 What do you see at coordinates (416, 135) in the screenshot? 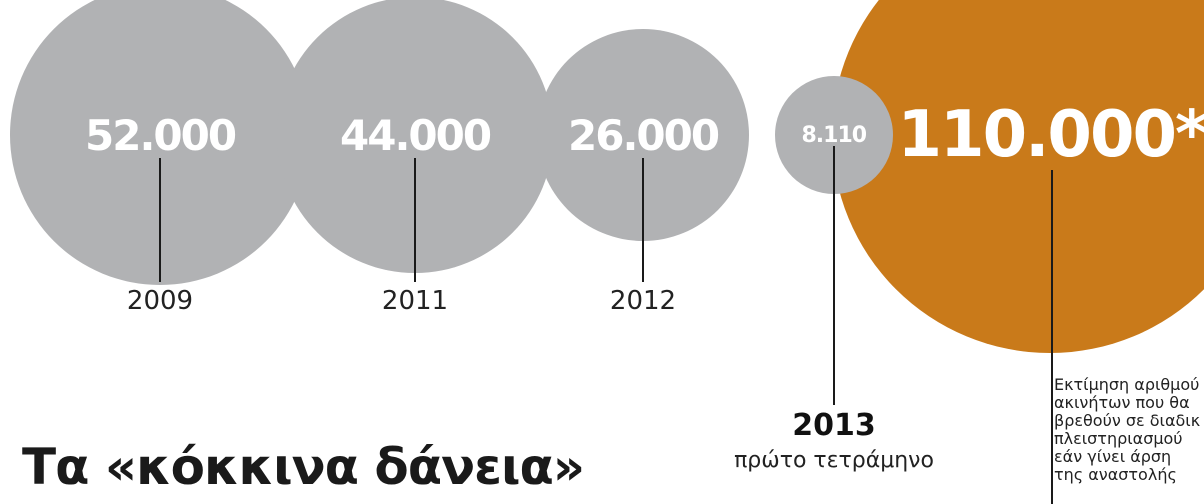
I see `value-label: 44.000` at bounding box center [416, 135].